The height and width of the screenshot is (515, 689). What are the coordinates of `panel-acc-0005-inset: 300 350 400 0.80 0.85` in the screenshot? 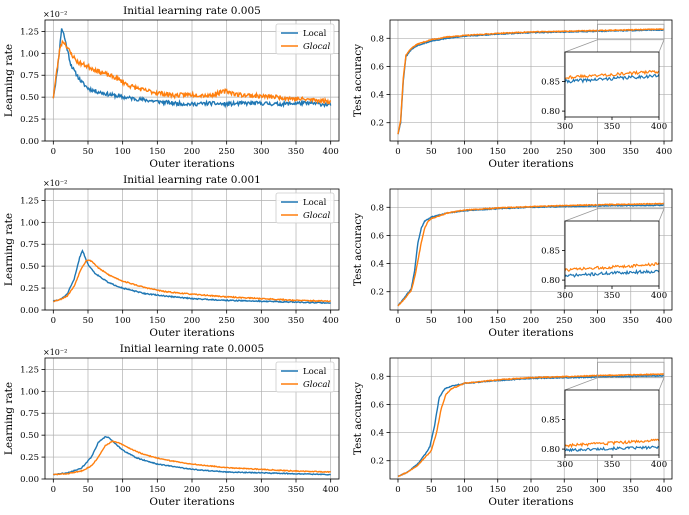 It's located at (604, 77).